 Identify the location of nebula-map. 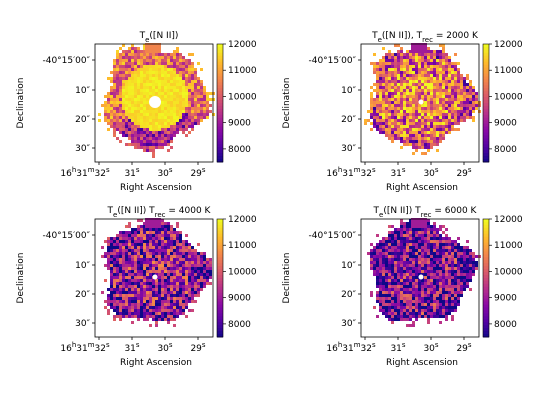
(156, 273).